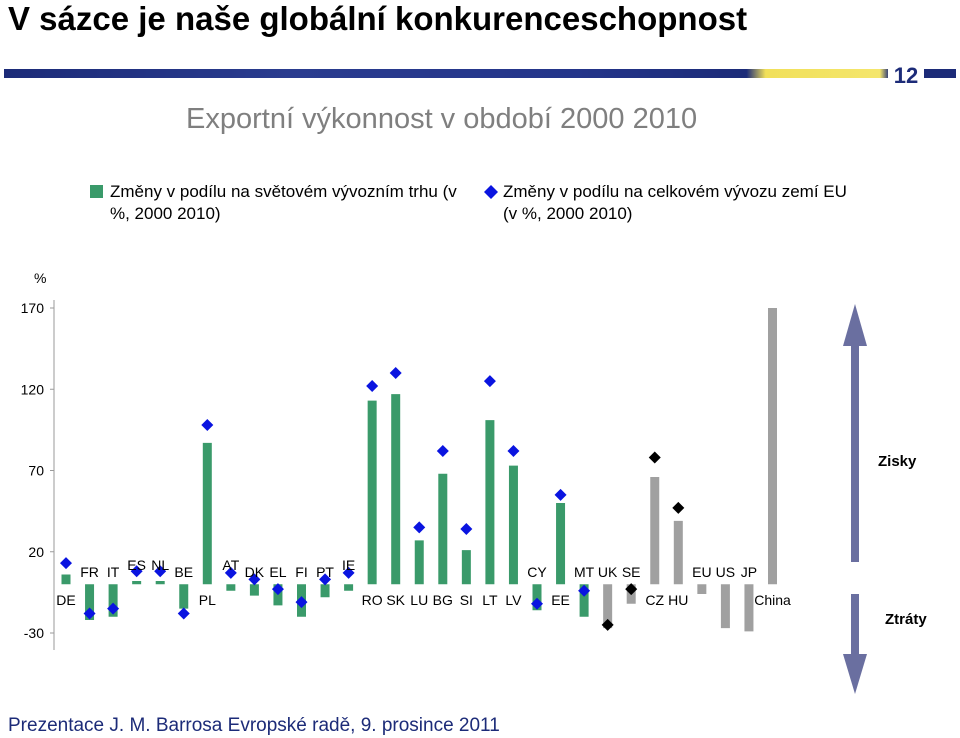 The image size is (960, 738). I want to click on bar-lt, so click(490, 502).